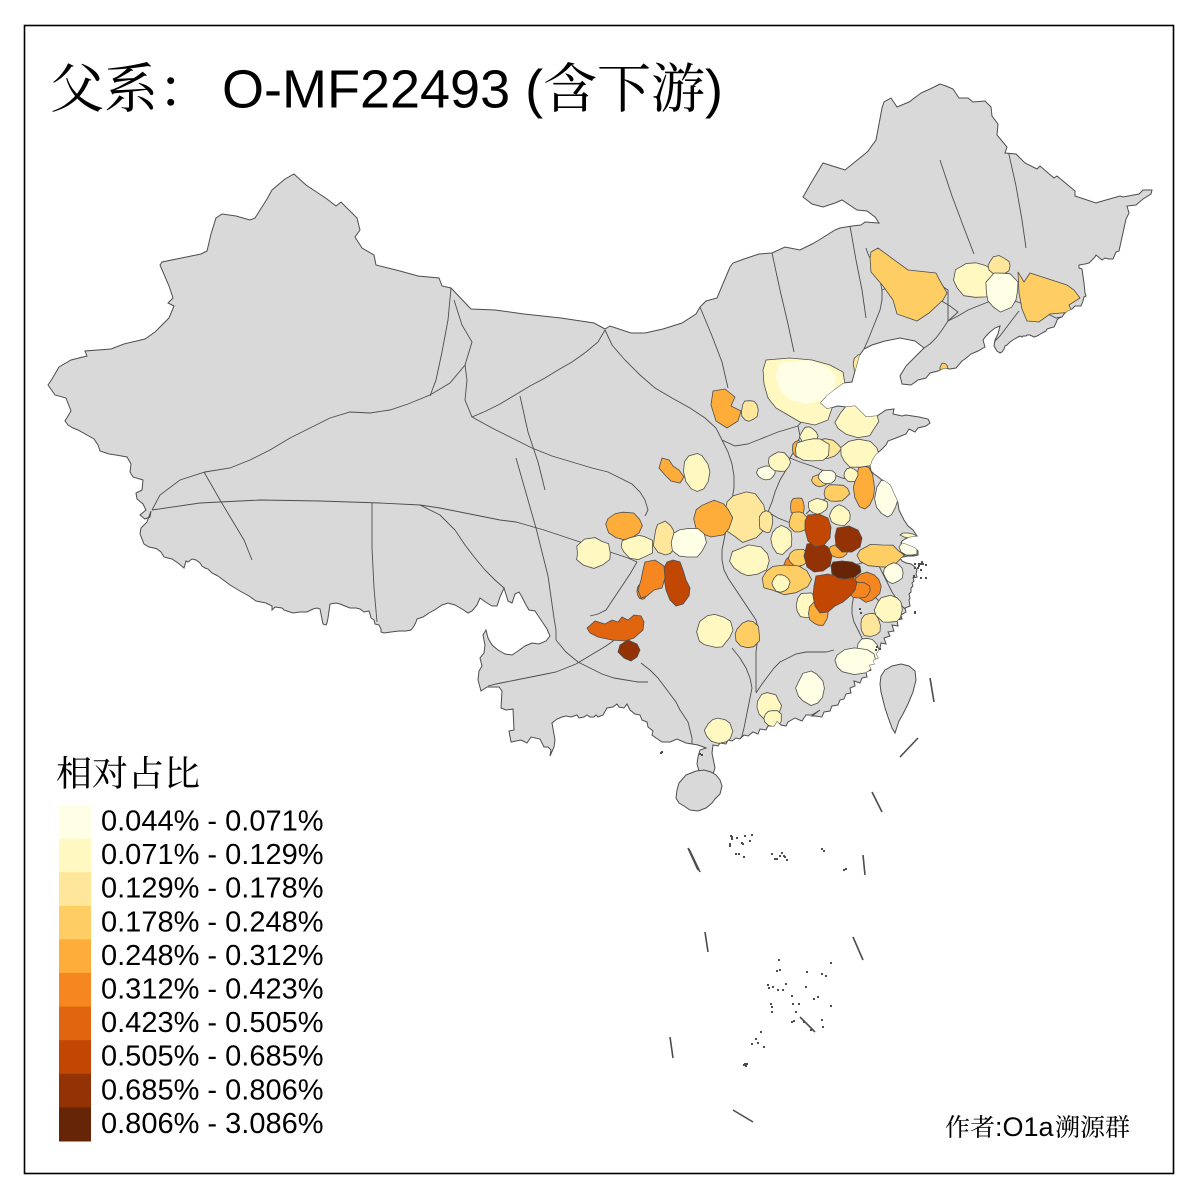  Describe the element at coordinates (212, 990) in the screenshot. I see `svg-text: 0.312% - 0.423%` at that location.